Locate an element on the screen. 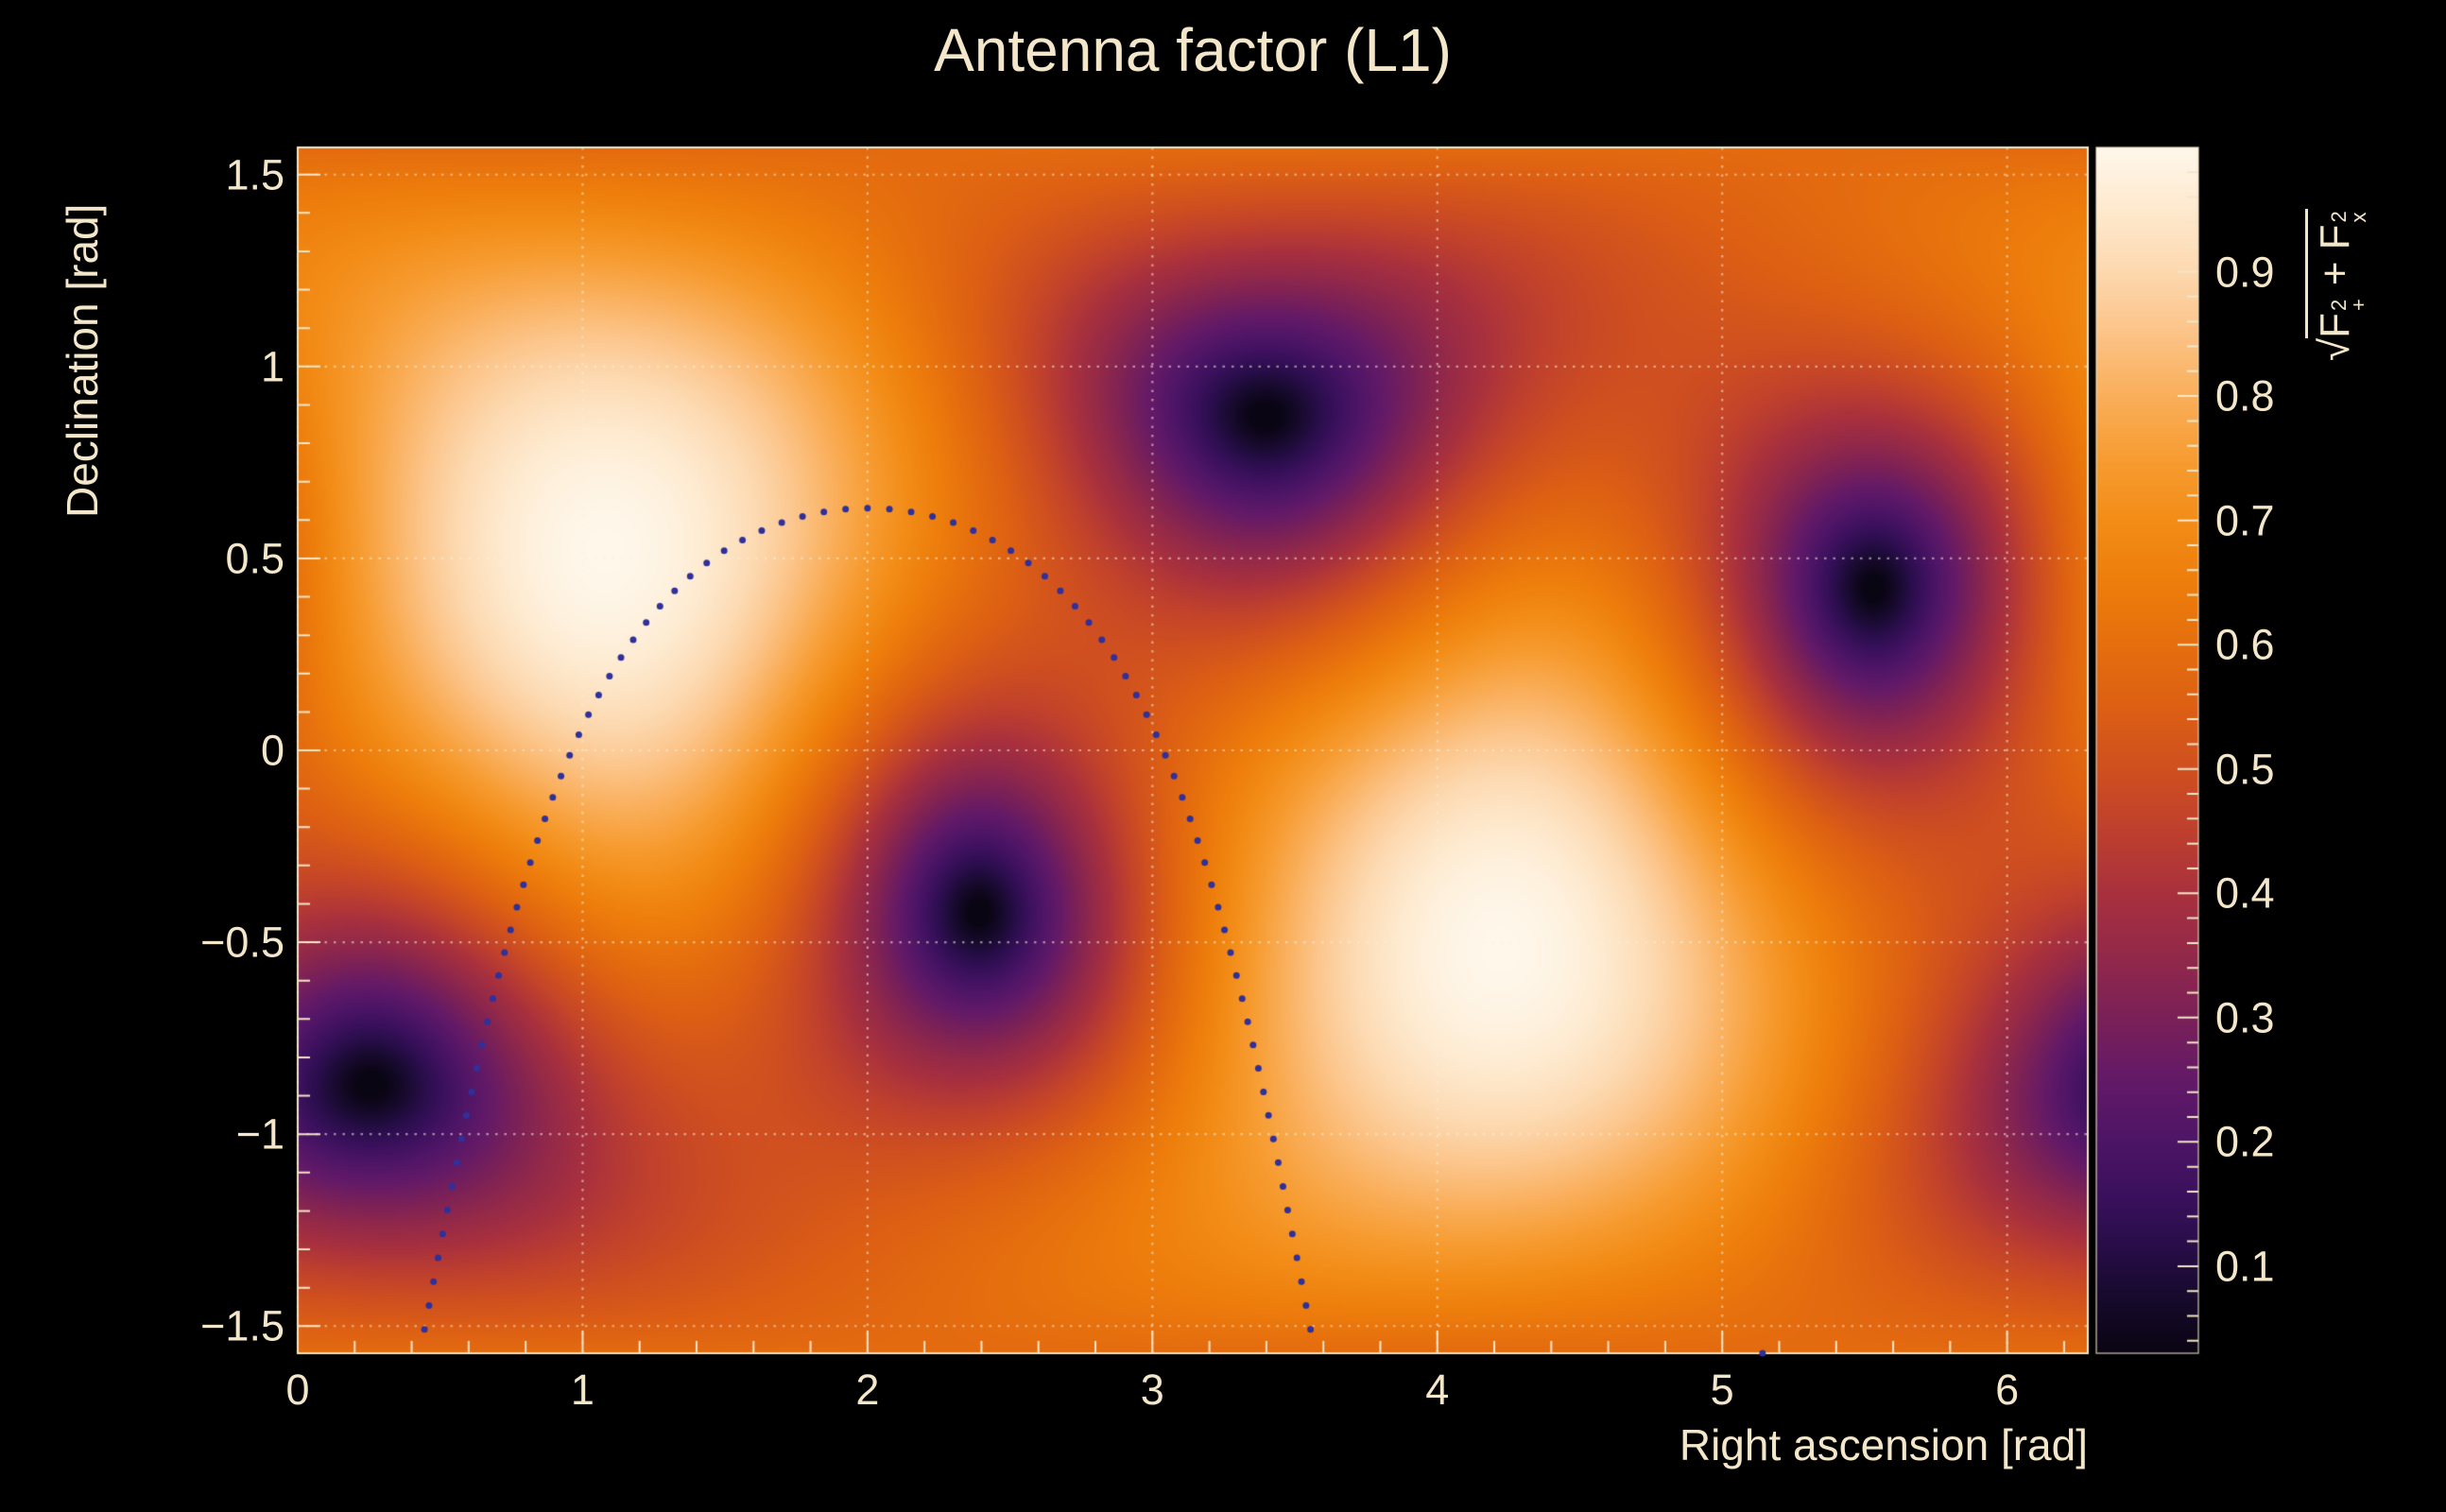 This screenshot has height=1512, width=2446. colorbar-title-expression: F 2 + +F 2 x is located at coordinates (2337, 273).